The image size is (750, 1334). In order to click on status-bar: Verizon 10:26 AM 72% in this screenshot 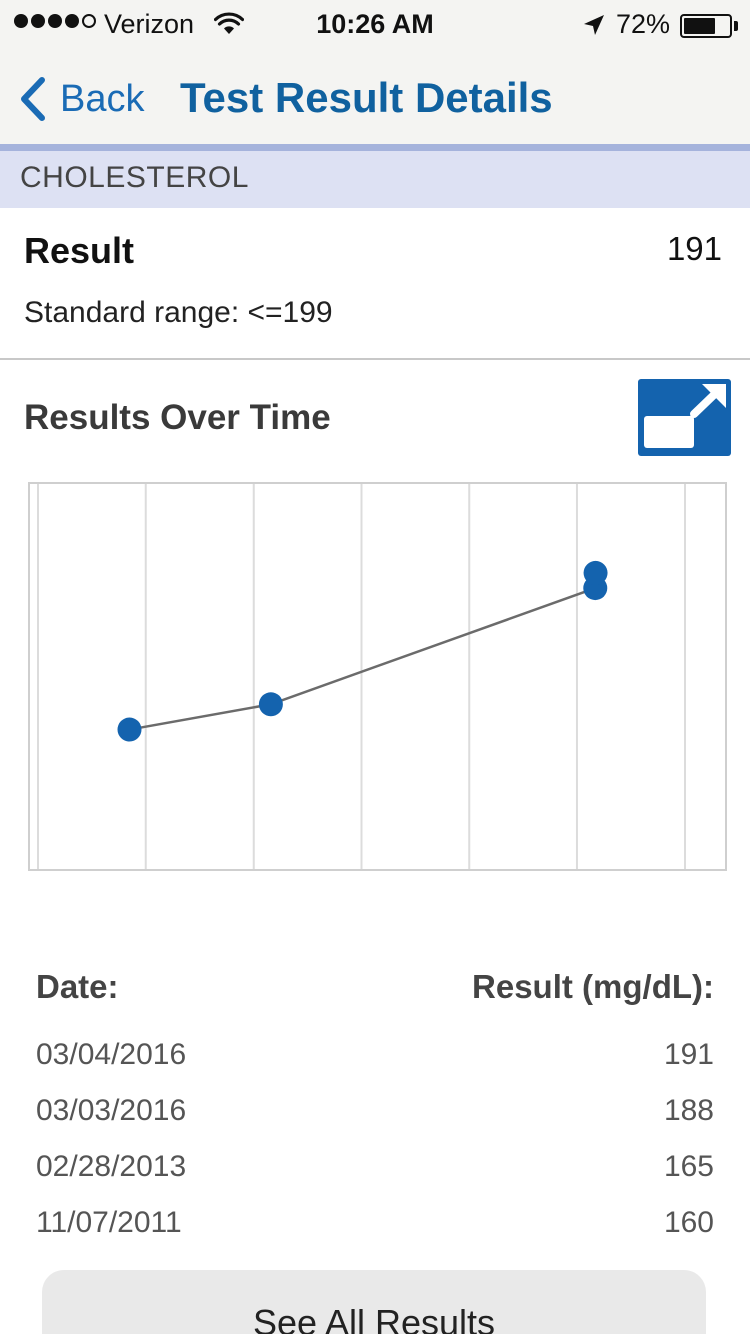, I will do `click(375, 26)`.